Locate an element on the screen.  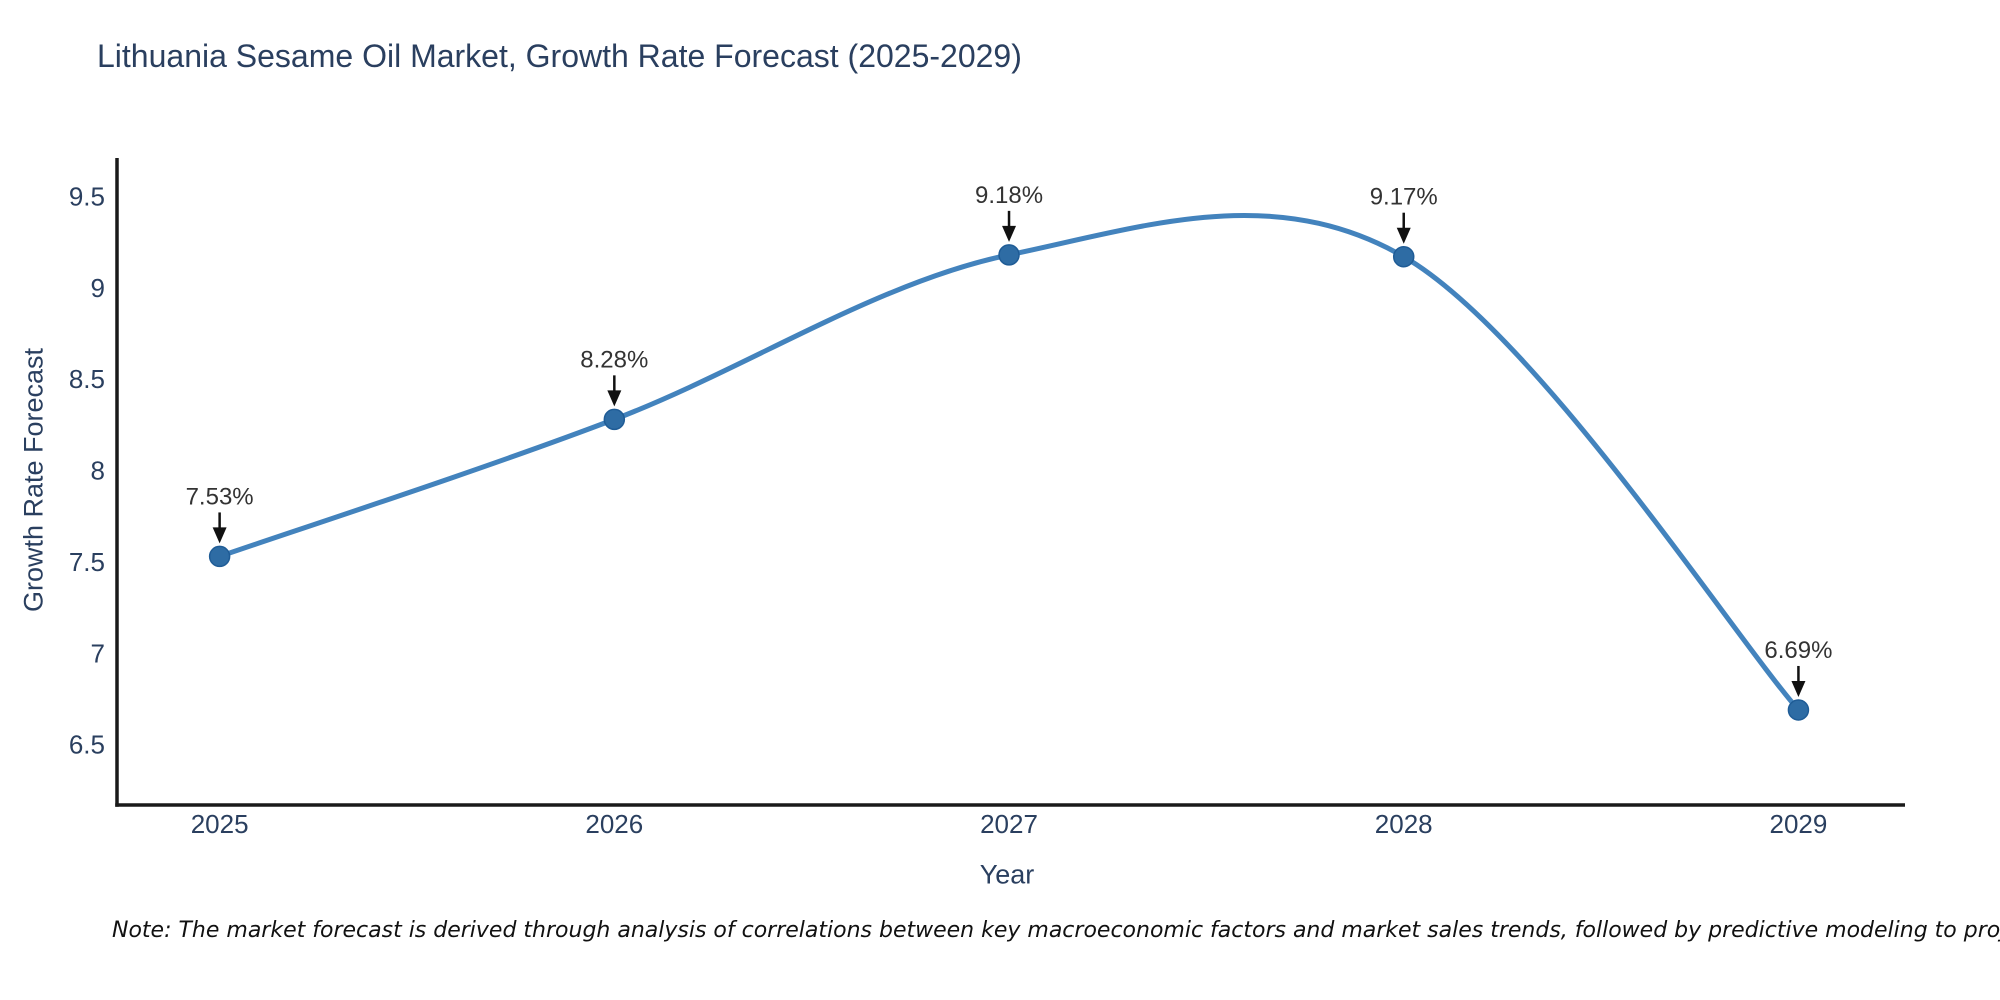
y-tick-label: 8.5 is located at coordinates (87, 379).